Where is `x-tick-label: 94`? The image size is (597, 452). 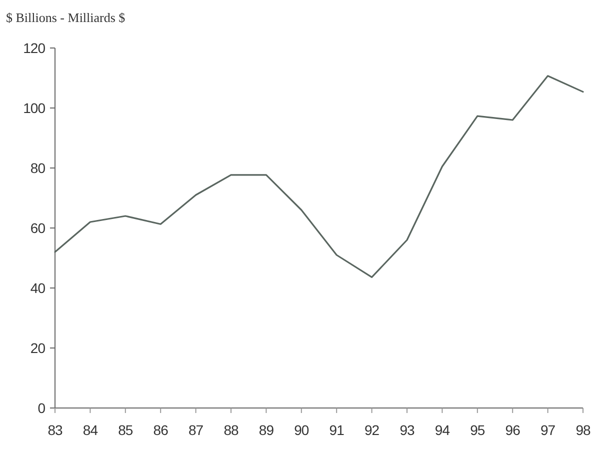 x-tick-label: 94 is located at coordinates (442, 430).